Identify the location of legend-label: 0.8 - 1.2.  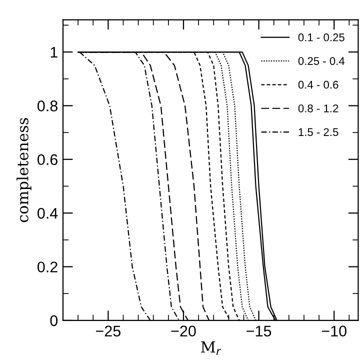
(318, 108).